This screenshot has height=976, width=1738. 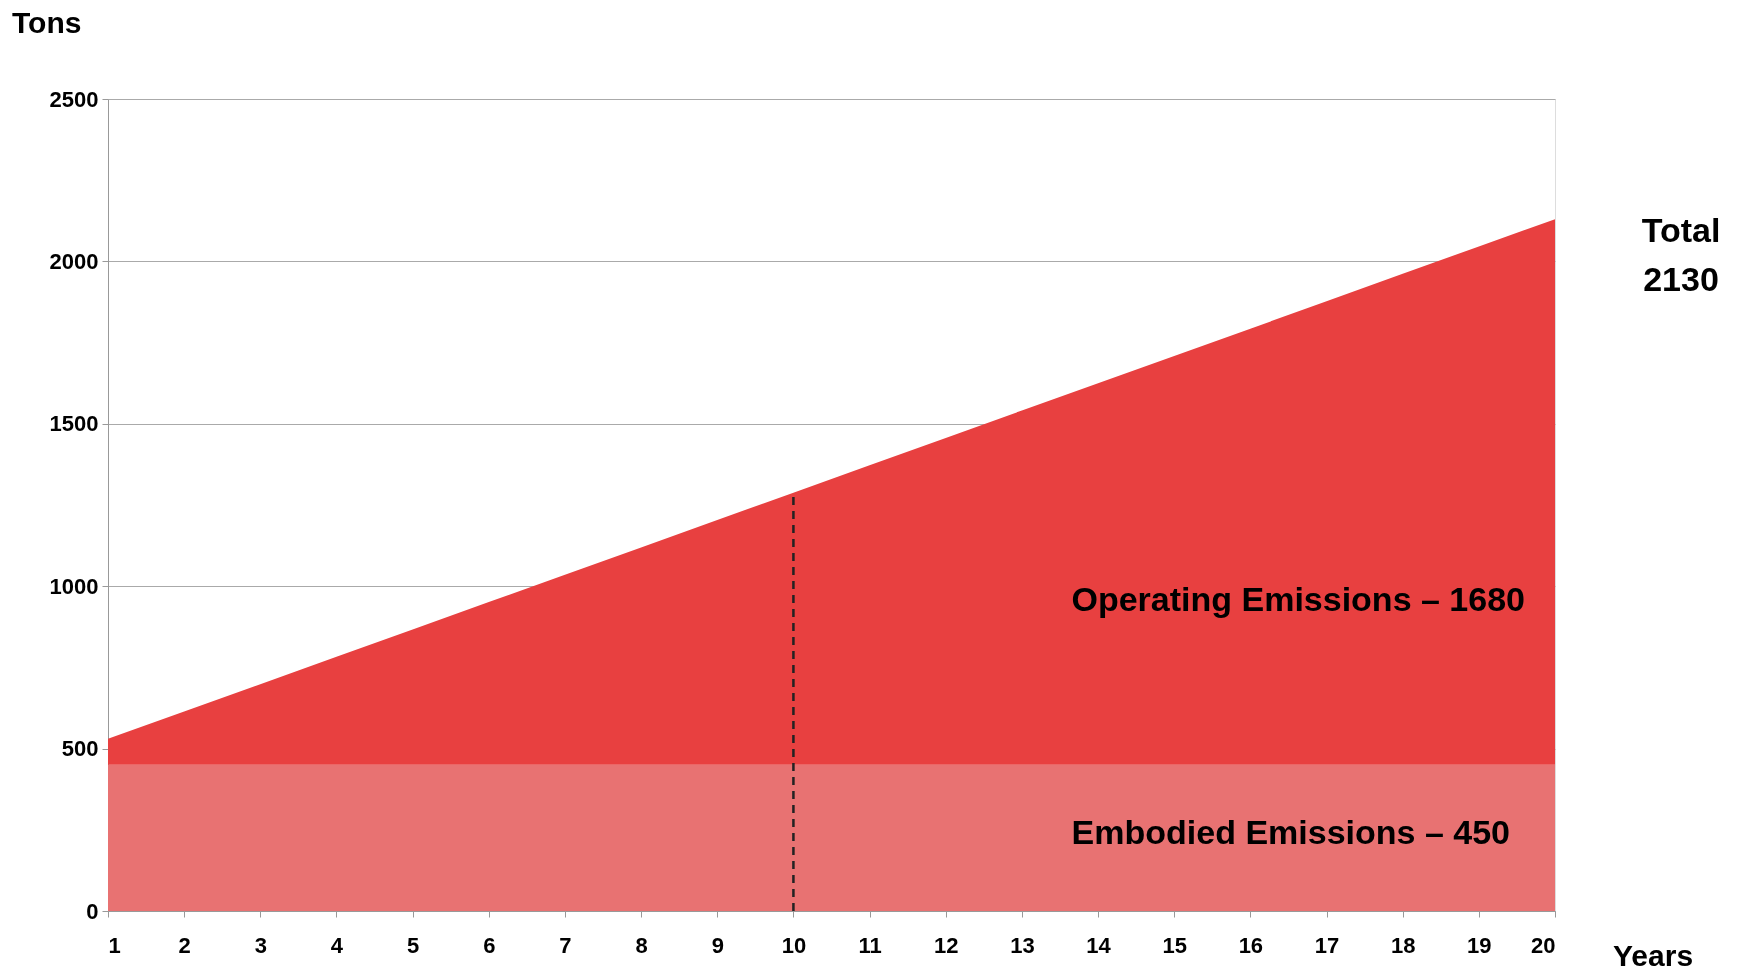 What do you see at coordinates (794, 945) in the screenshot?
I see `x-tick-label: 10` at bounding box center [794, 945].